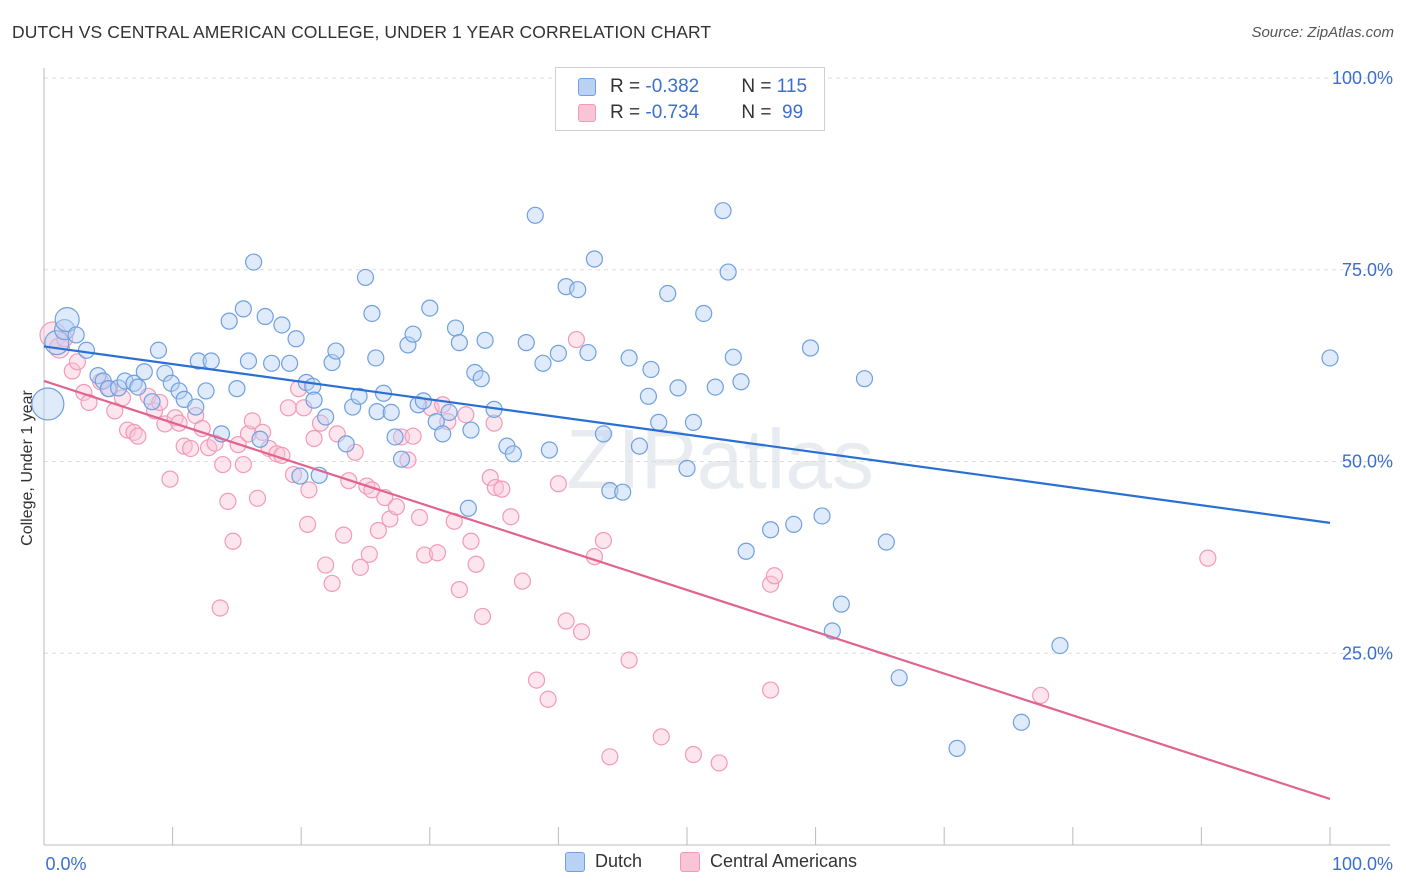 This screenshot has width=1406, height=892. Describe the element at coordinates (784, 861) in the screenshot. I see `central-americans-legend-label: Central Americans` at that location.